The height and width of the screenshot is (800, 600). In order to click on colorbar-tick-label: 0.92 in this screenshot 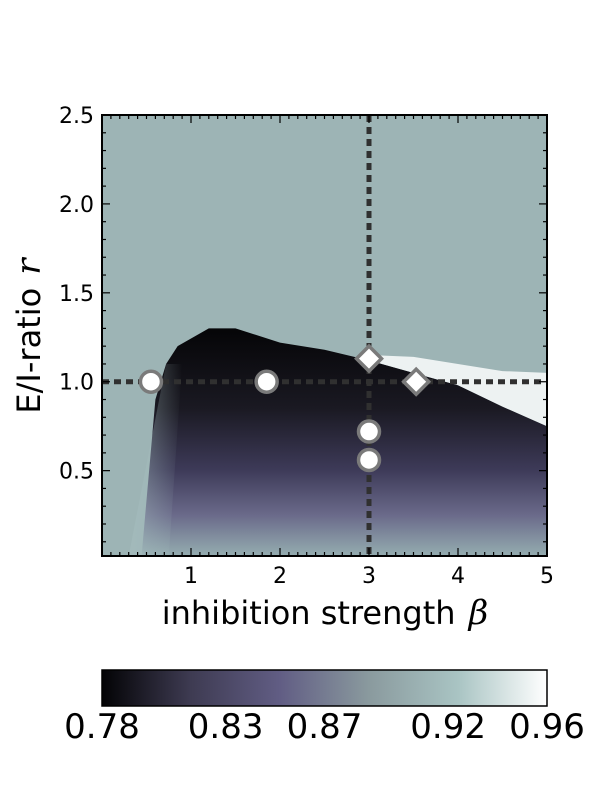, I will do `click(448, 727)`.